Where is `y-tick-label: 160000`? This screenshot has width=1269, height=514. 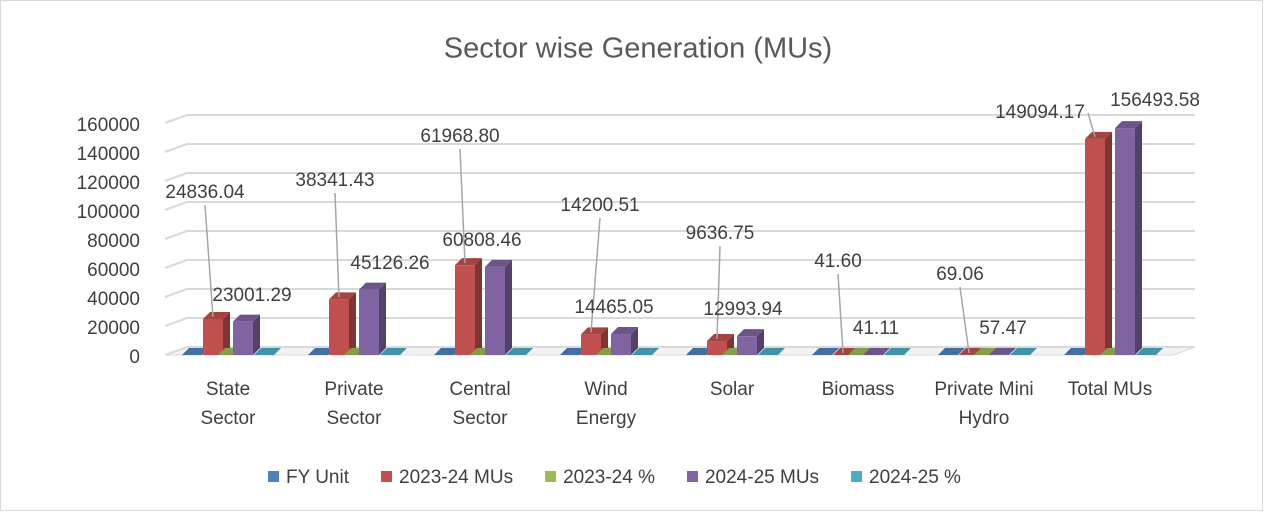 y-tick-label: 160000 is located at coordinates (108, 125).